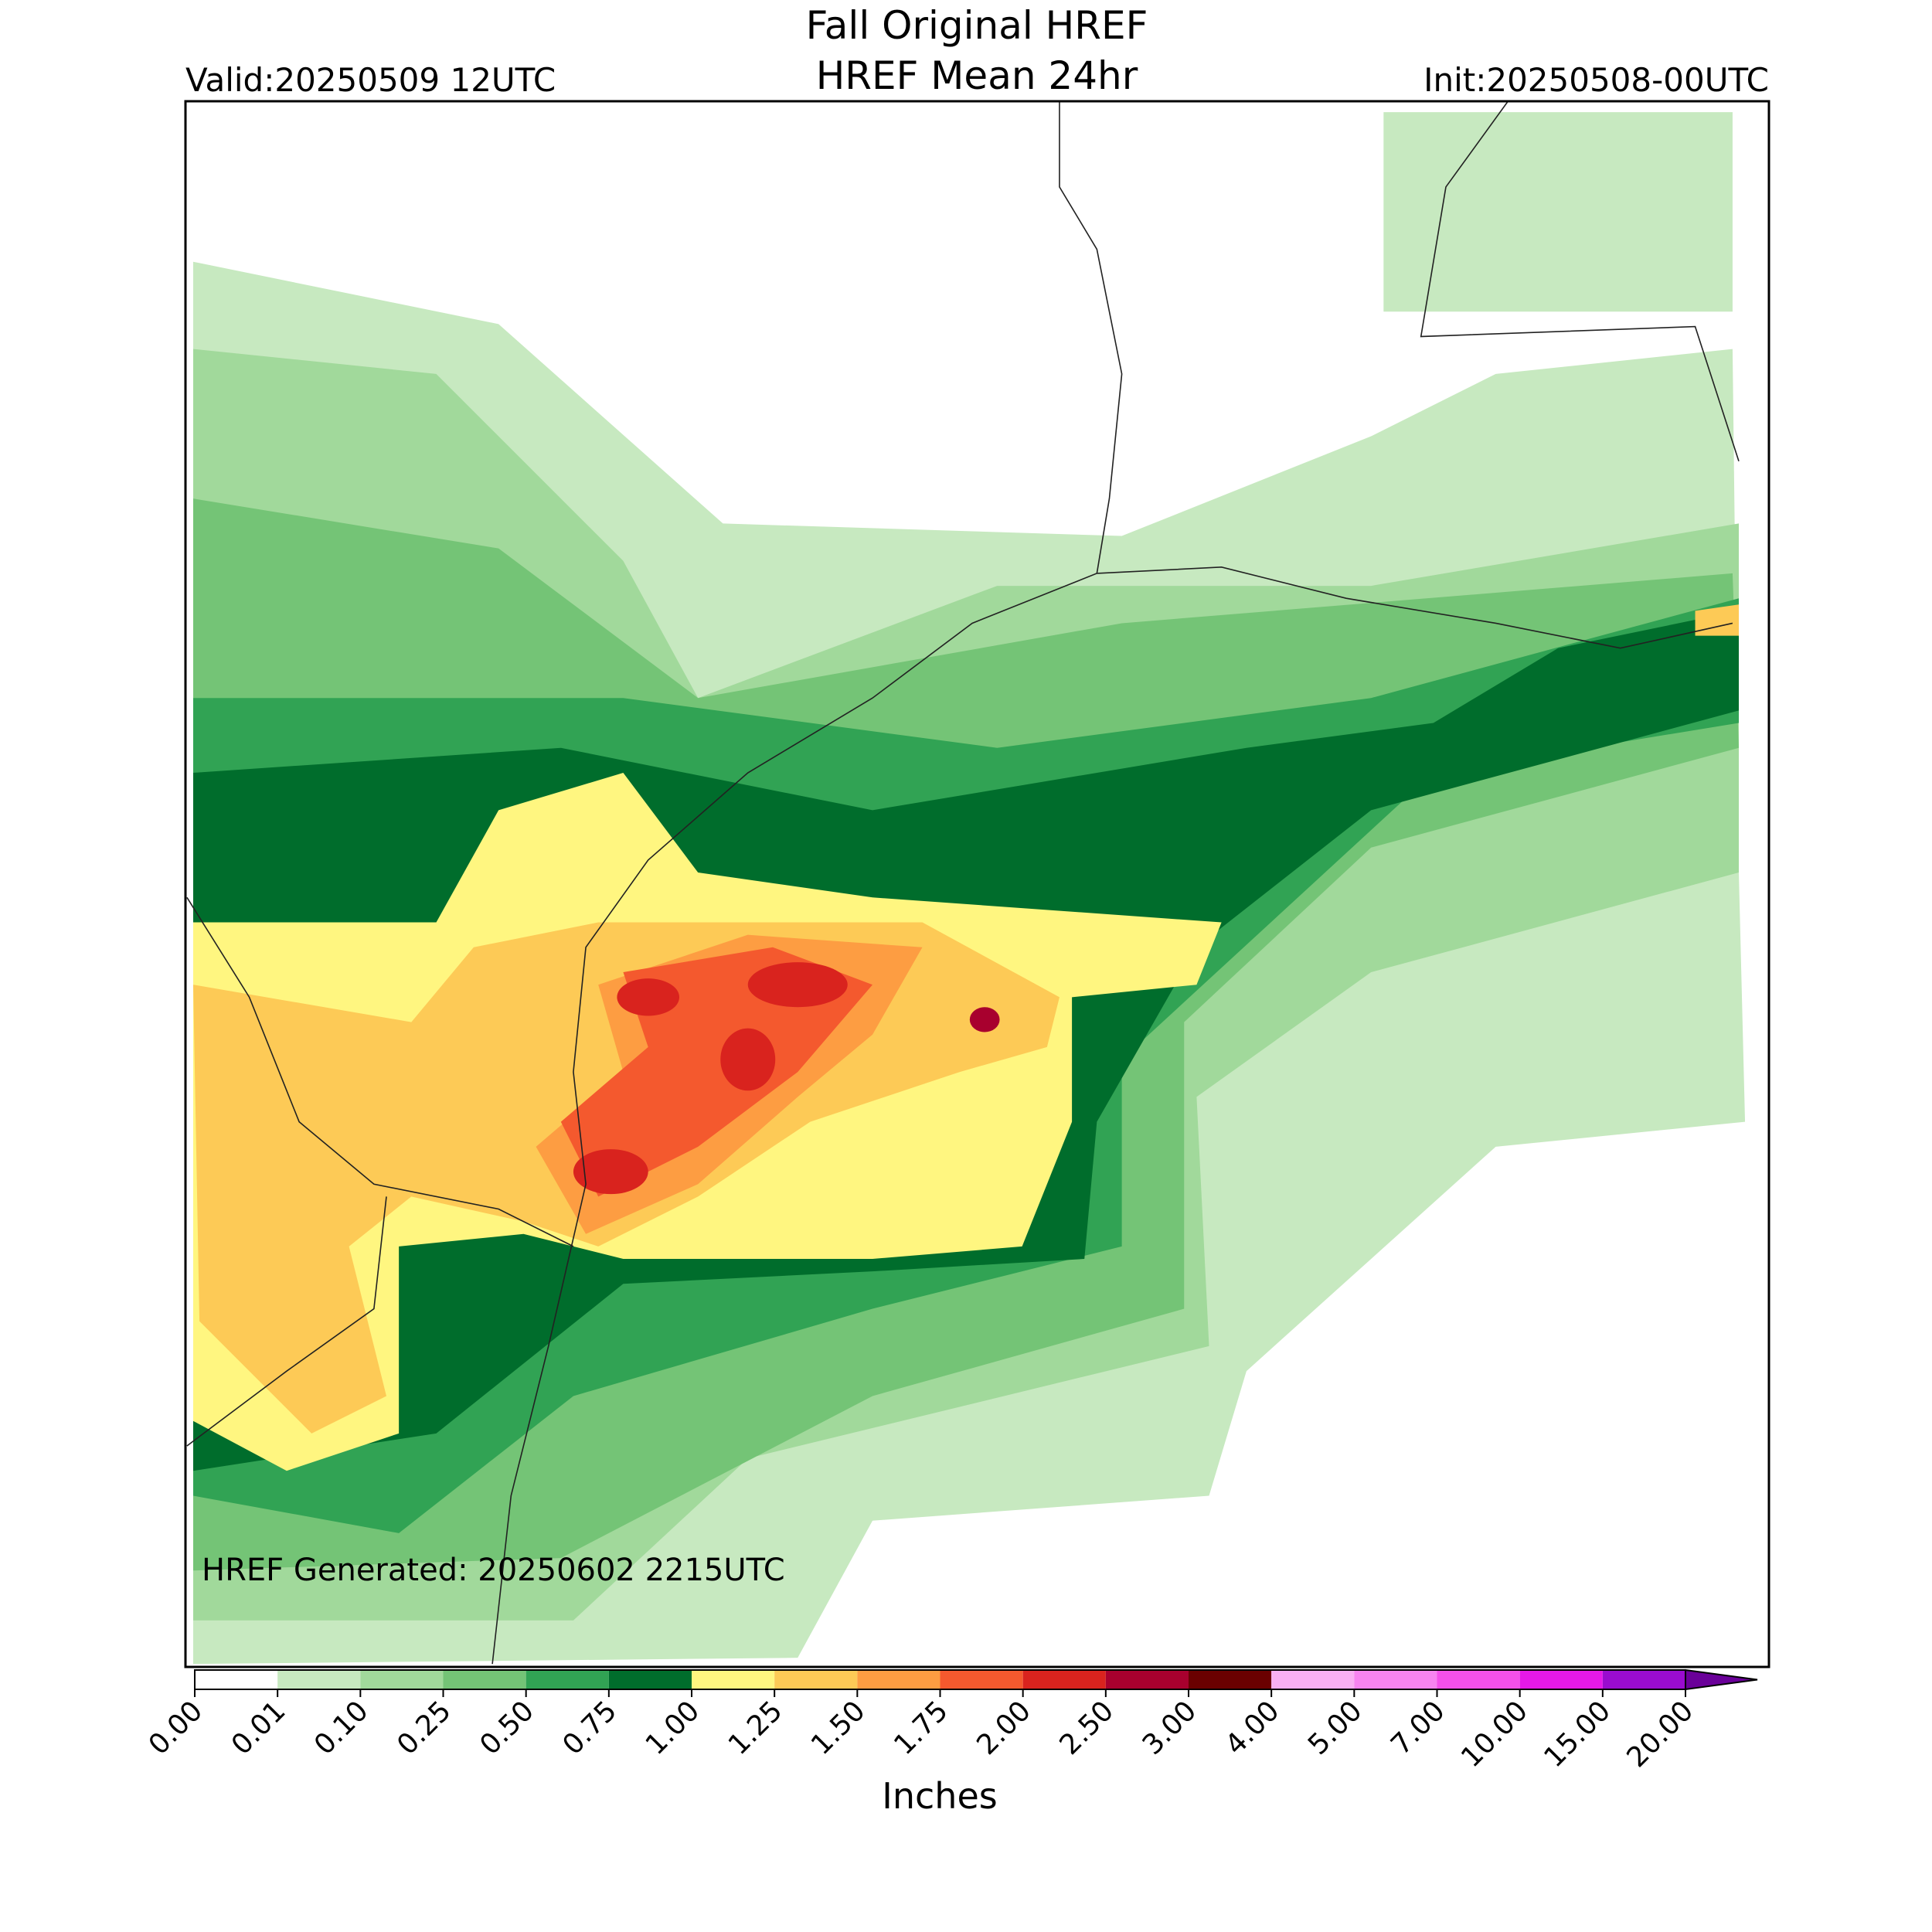 The image size is (1932, 1932). Describe the element at coordinates (371, 80) in the screenshot. I see `valid-time: Valid:20250509 12UTC` at that location.